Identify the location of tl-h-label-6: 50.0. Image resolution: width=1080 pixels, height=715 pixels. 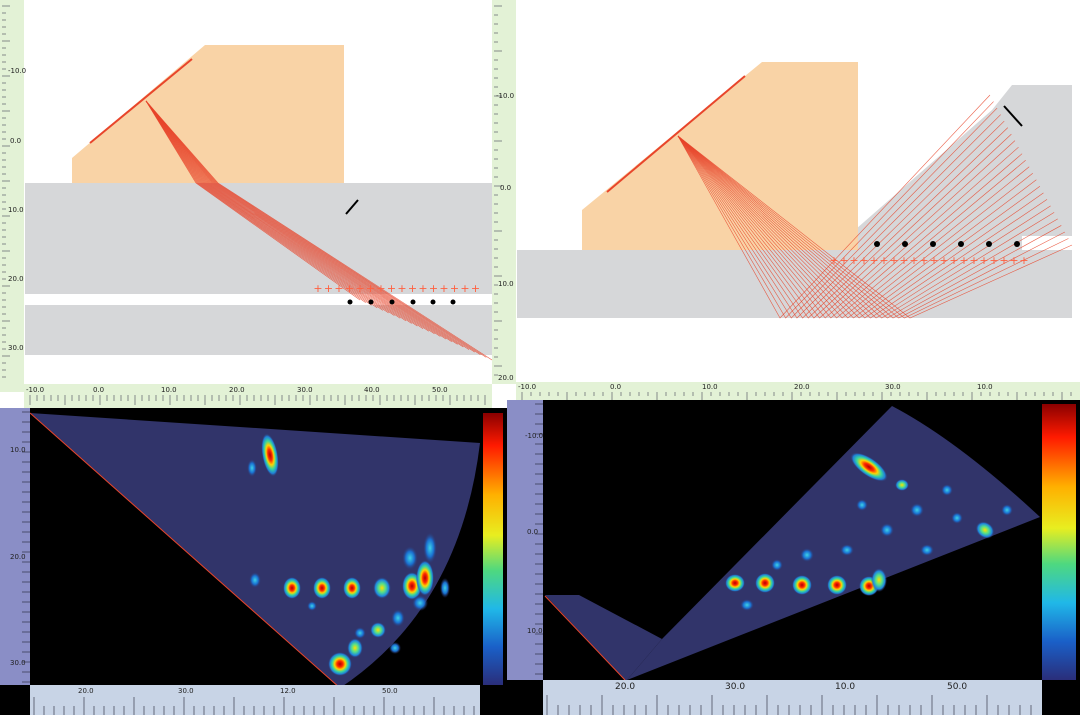
(440, 390).